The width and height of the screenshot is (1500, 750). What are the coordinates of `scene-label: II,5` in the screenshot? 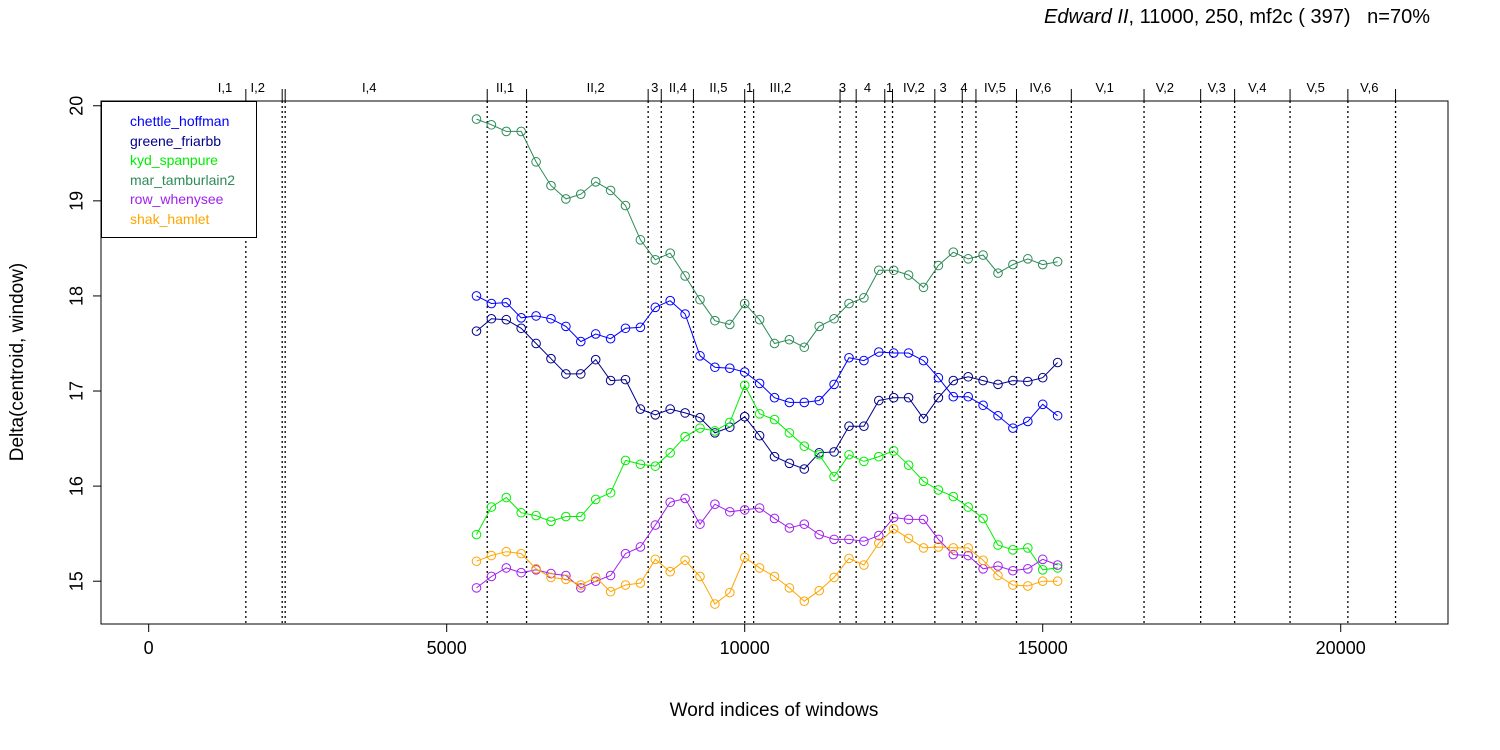 It's located at (718, 87).